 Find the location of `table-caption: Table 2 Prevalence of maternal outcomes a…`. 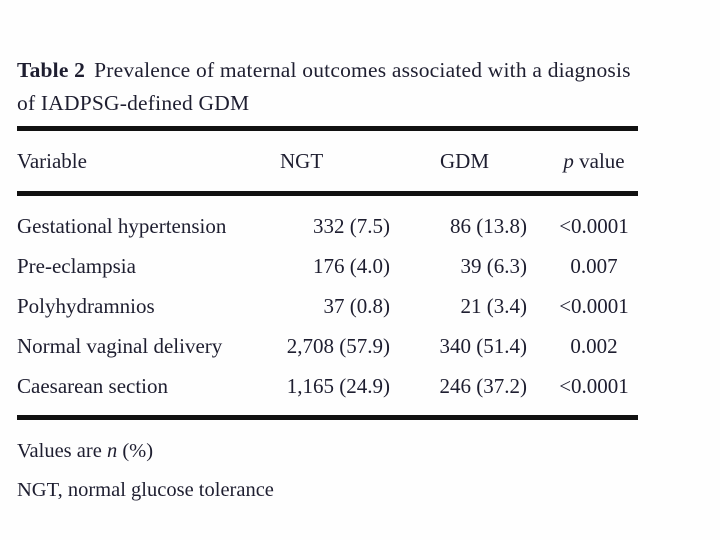

table-caption: Table 2 Prevalence of maternal outcomes a… is located at coordinates (327, 87).